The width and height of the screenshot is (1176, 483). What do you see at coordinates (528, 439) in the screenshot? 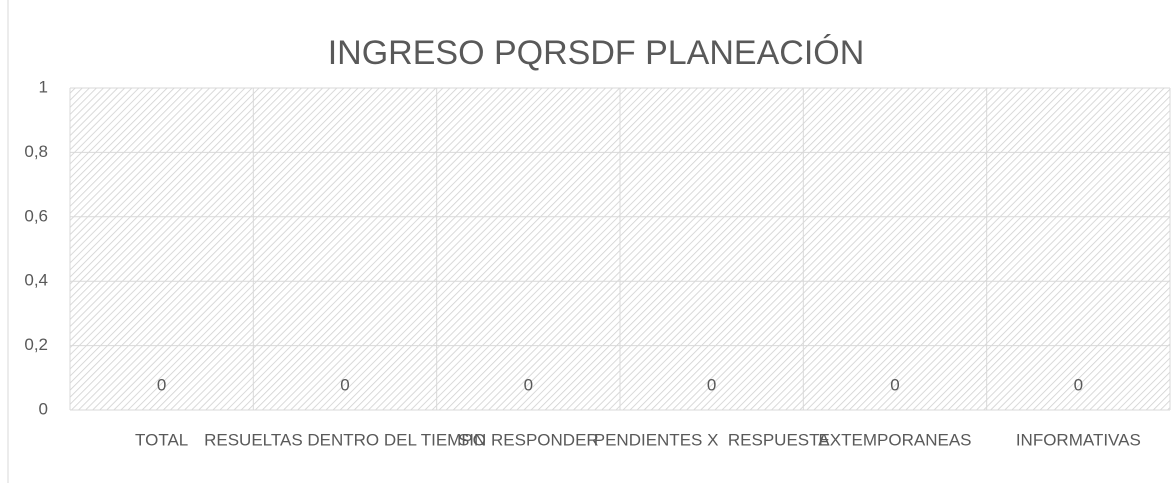
I see `x-tick-label: SIN RESPONDER` at bounding box center [528, 439].